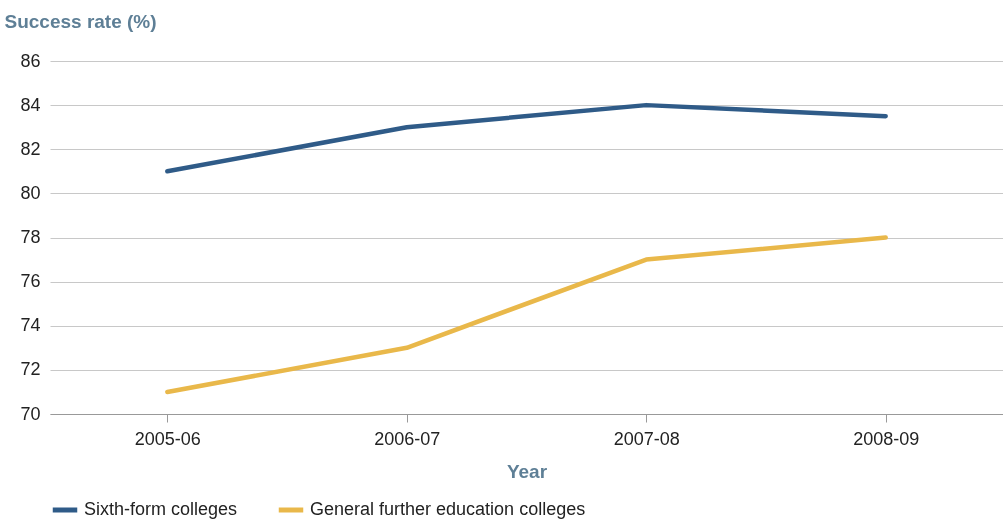  What do you see at coordinates (30, 413) in the screenshot?
I see `y-tick-label: 70` at bounding box center [30, 413].